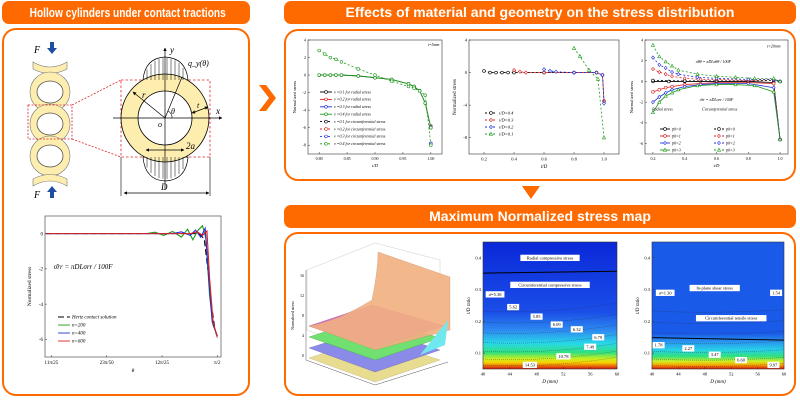 The width and height of the screenshot is (800, 400). What do you see at coordinates (688, 348) in the screenshot?
I see `contour-label: 2.27` at bounding box center [688, 348].